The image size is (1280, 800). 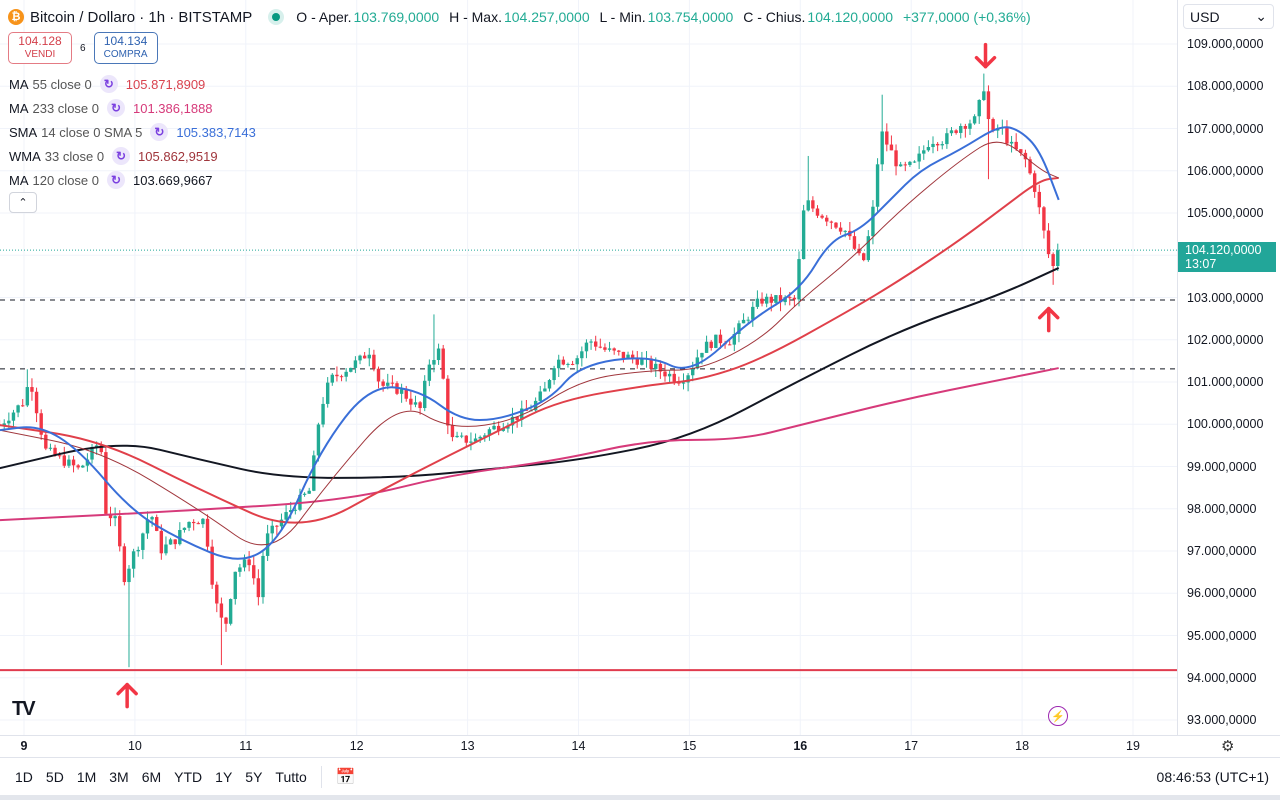 I want to click on lightning-icon: ⚡, so click(x=1058, y=716).